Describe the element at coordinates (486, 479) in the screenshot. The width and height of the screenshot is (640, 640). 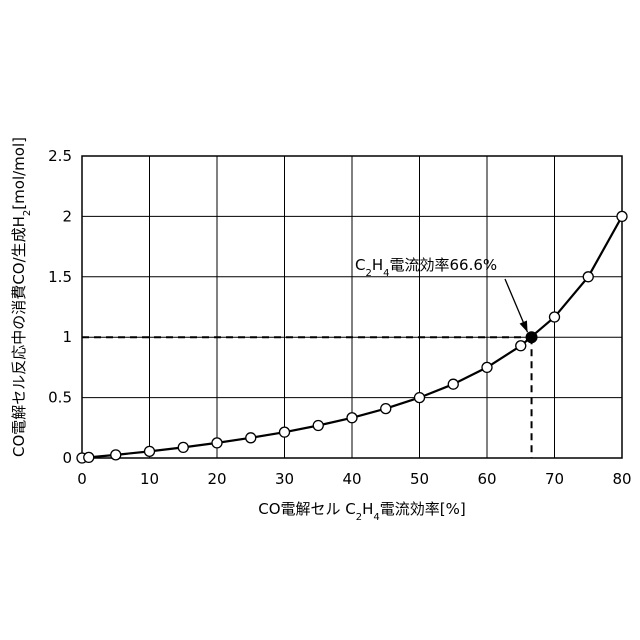
I see `x-tick-label: 60` at that location.